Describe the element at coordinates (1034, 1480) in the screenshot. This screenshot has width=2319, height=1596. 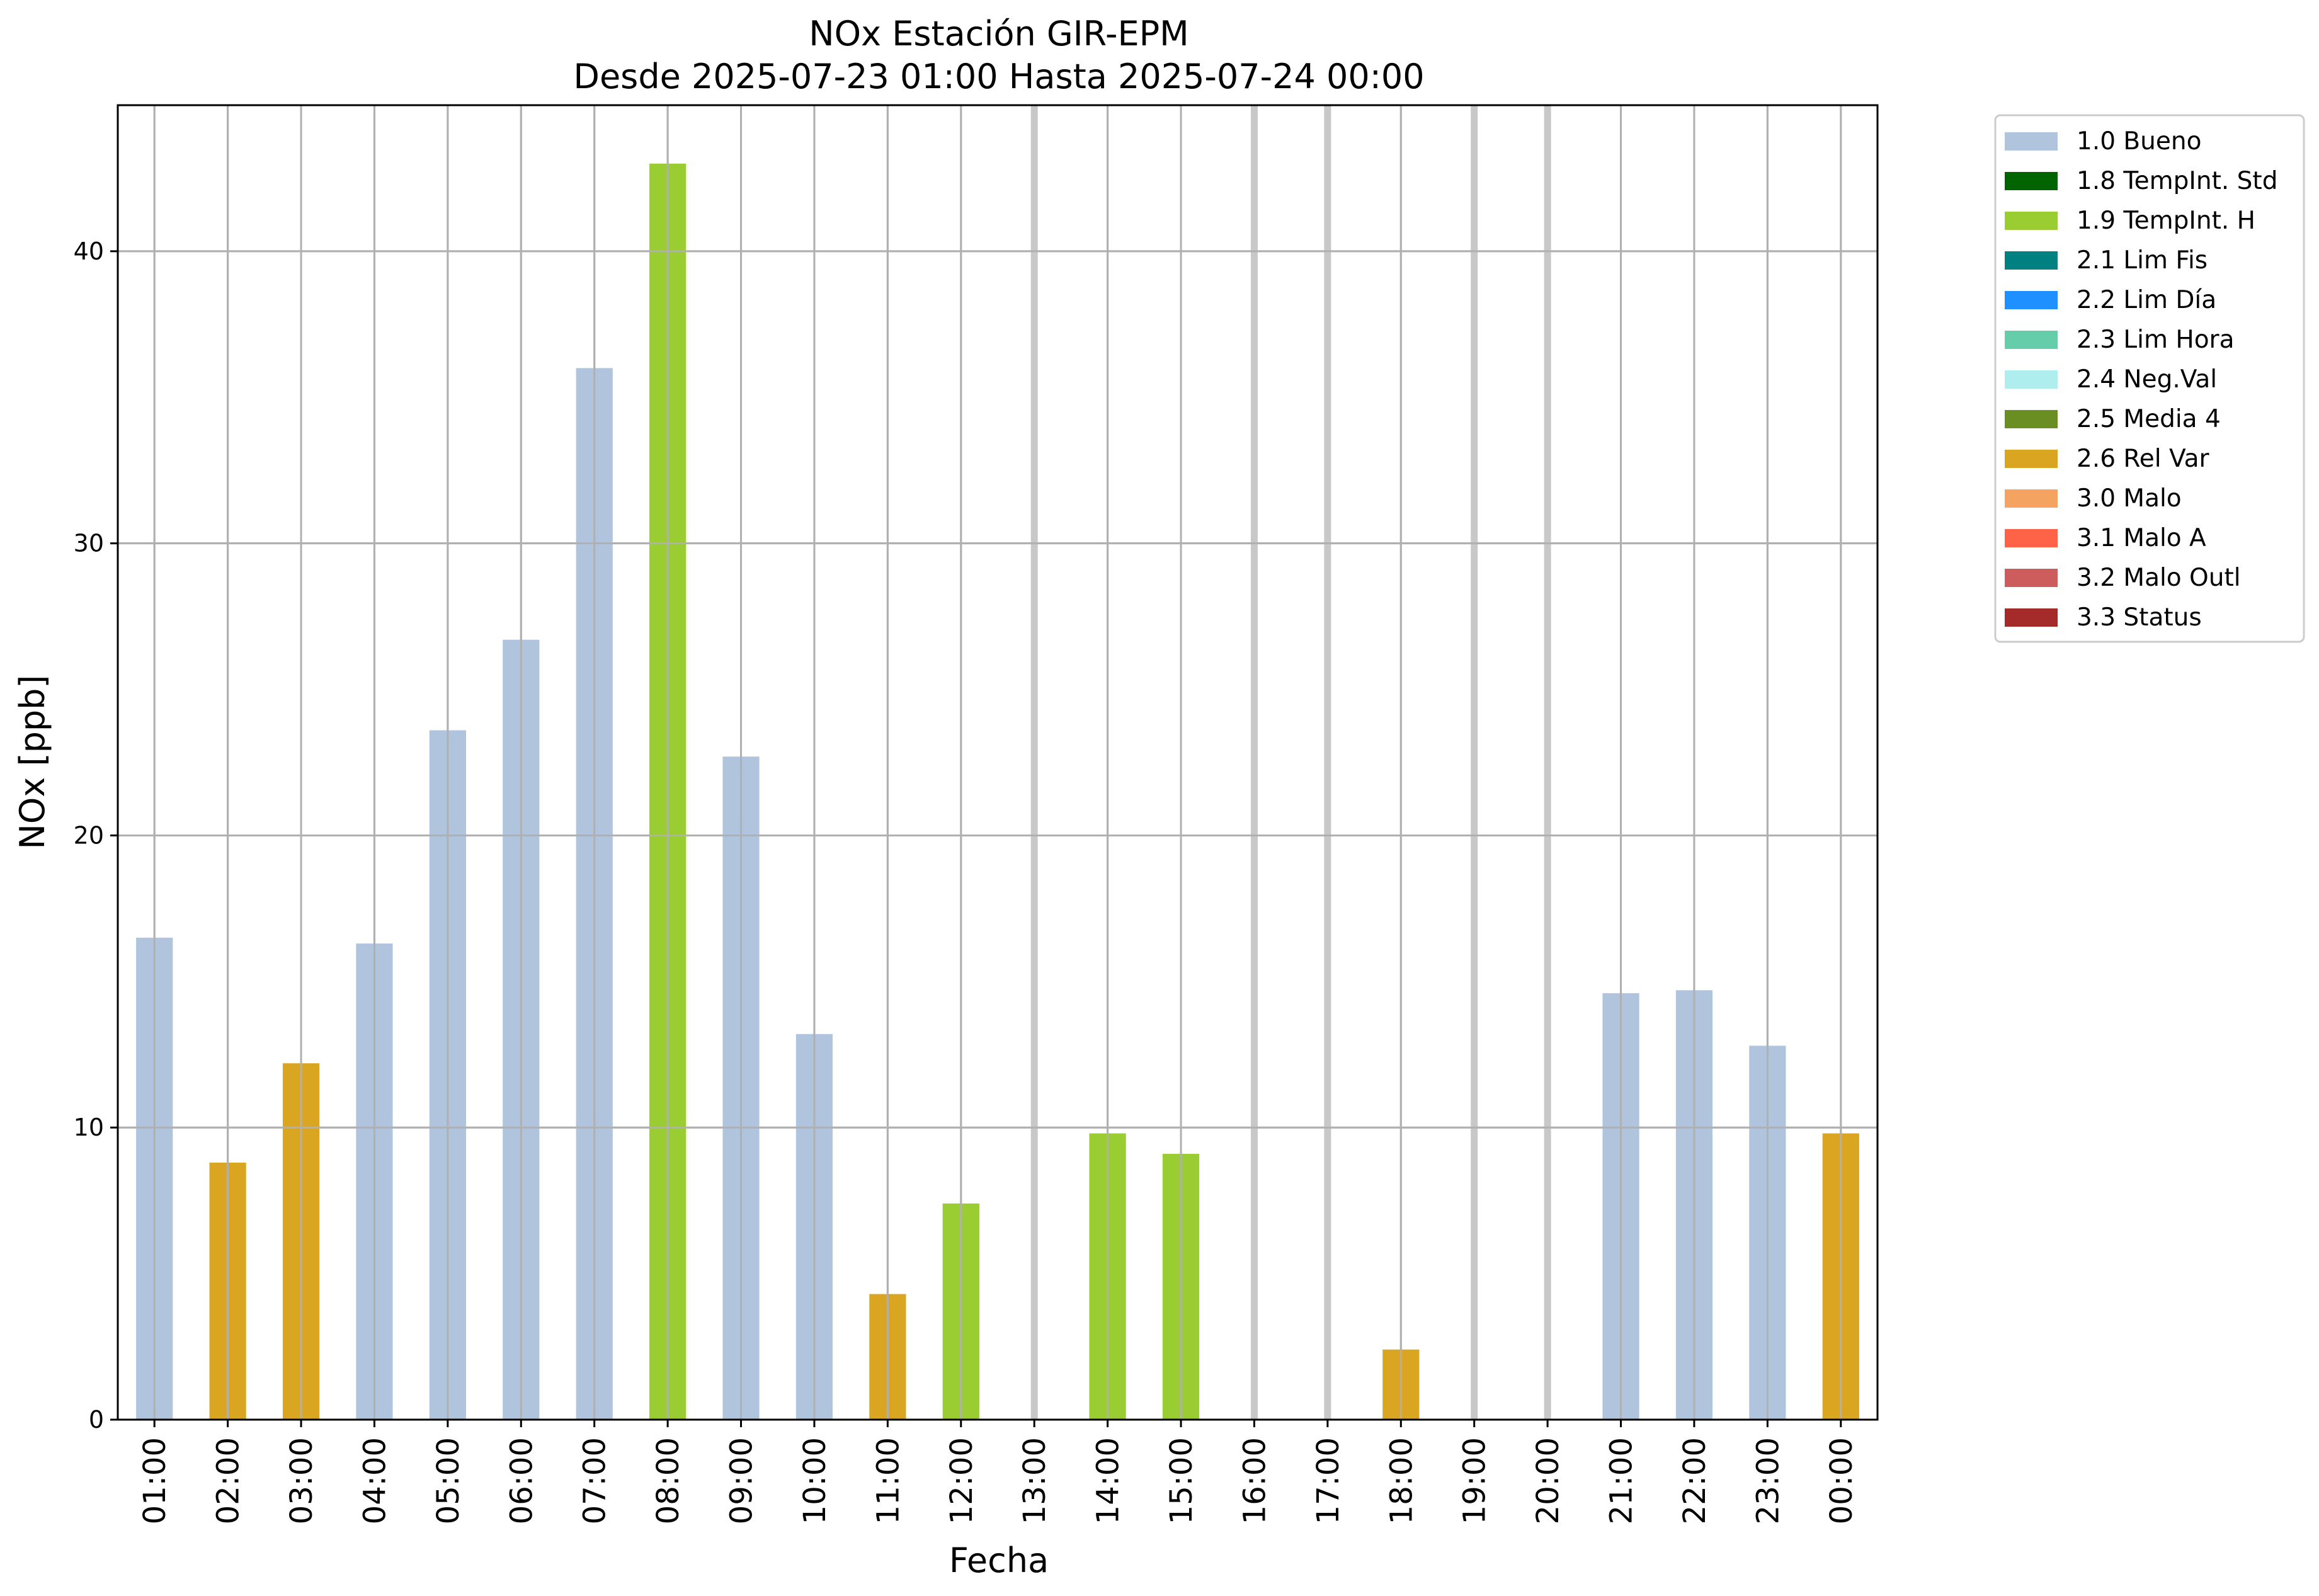
I see `x-tick-label: 13:00` at that location.